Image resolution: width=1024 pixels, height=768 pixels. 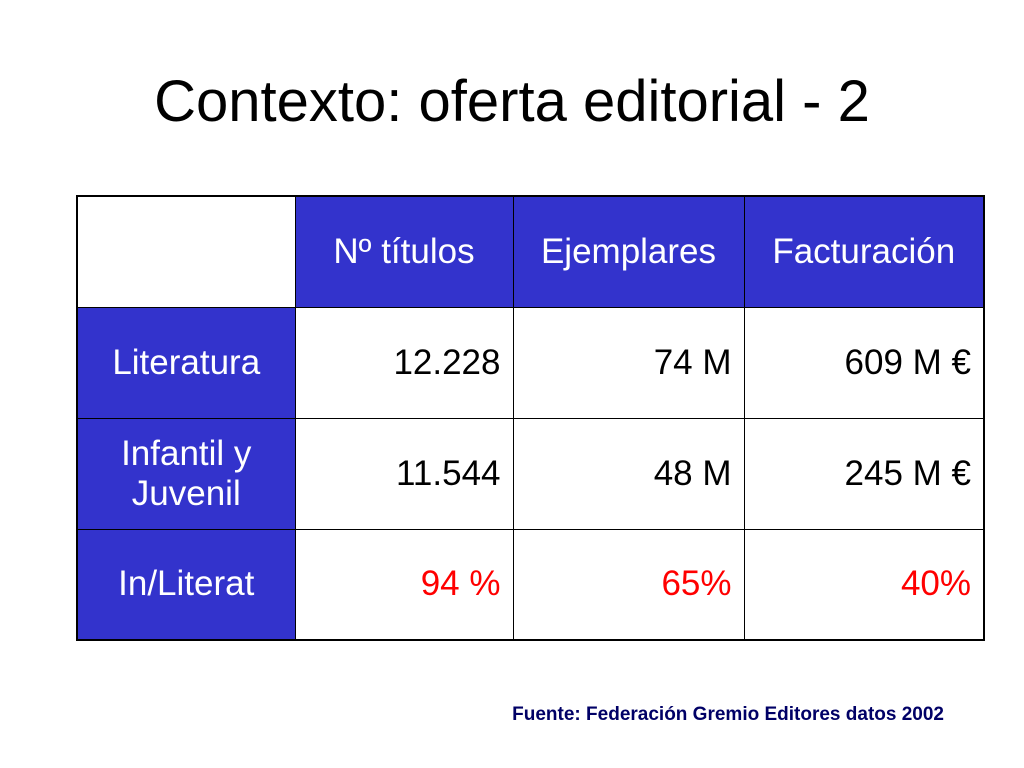 What do you see at coordinates (186, 493) in the screenshot?
I see `row-header-line-2: Juvenil` at bounding box center [186, 493].